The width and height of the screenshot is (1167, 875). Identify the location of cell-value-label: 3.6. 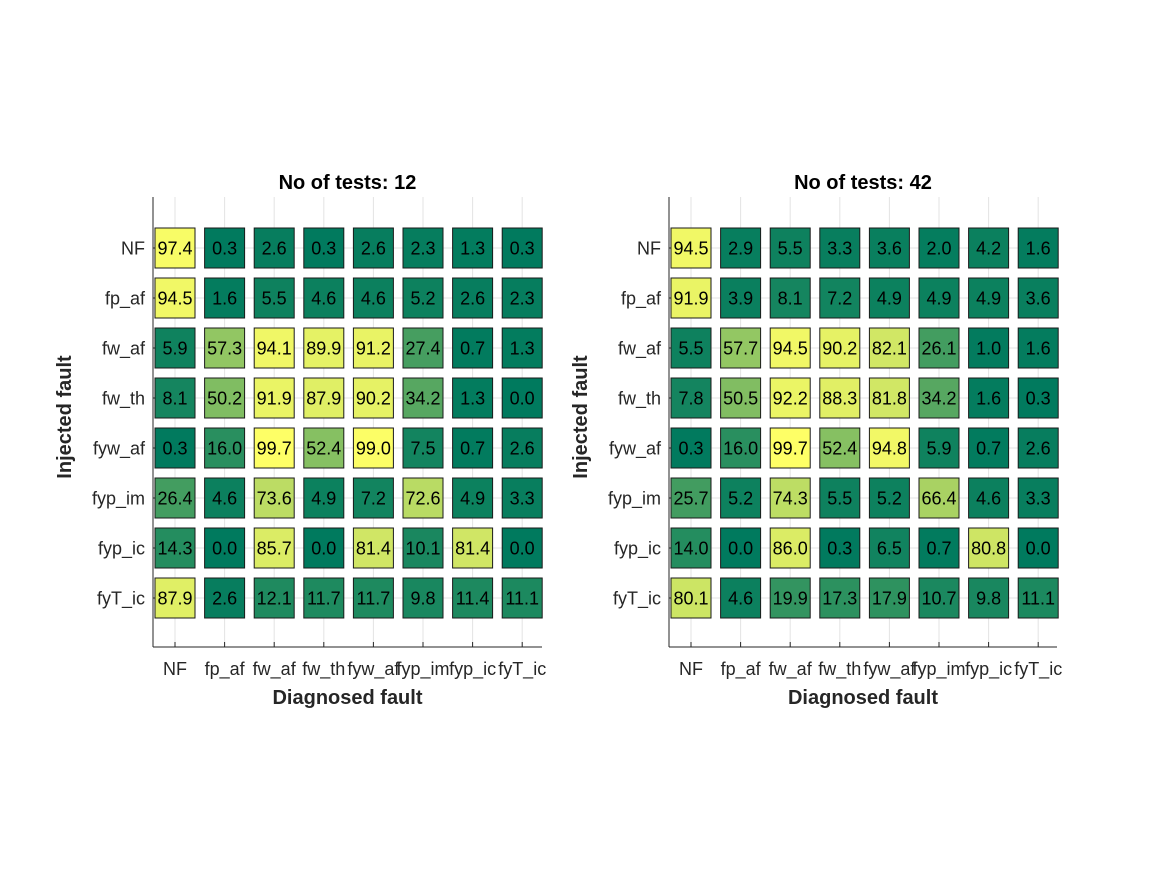
(1038, 299).